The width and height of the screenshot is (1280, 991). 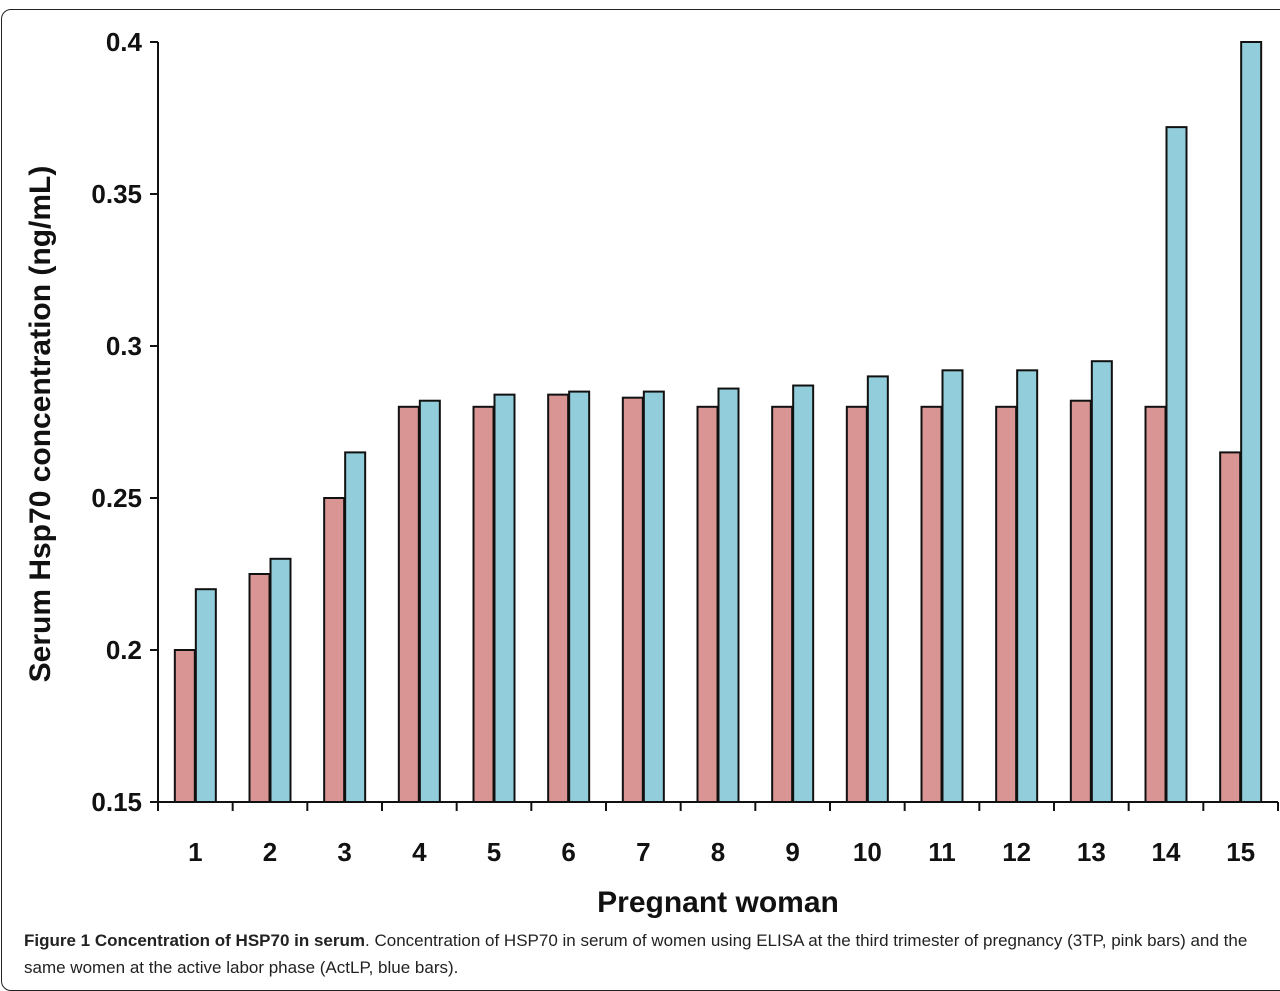 What do you see at coordinates (1091, 852) in the screenshot?
I see `x-tick-label: 13` at bounding box center [1091, 852].